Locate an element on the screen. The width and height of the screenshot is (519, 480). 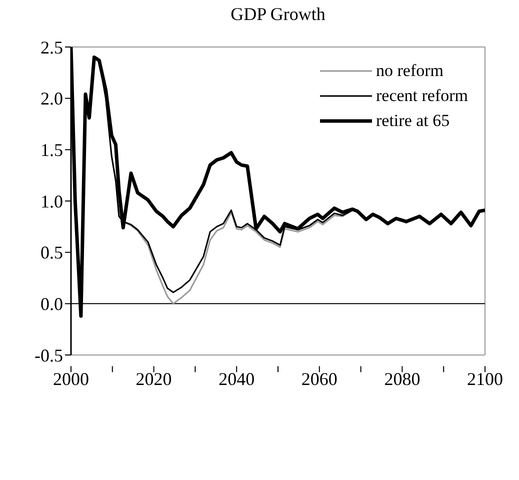
y-tick-label: -0.5 is located at coordinates (48, 355).